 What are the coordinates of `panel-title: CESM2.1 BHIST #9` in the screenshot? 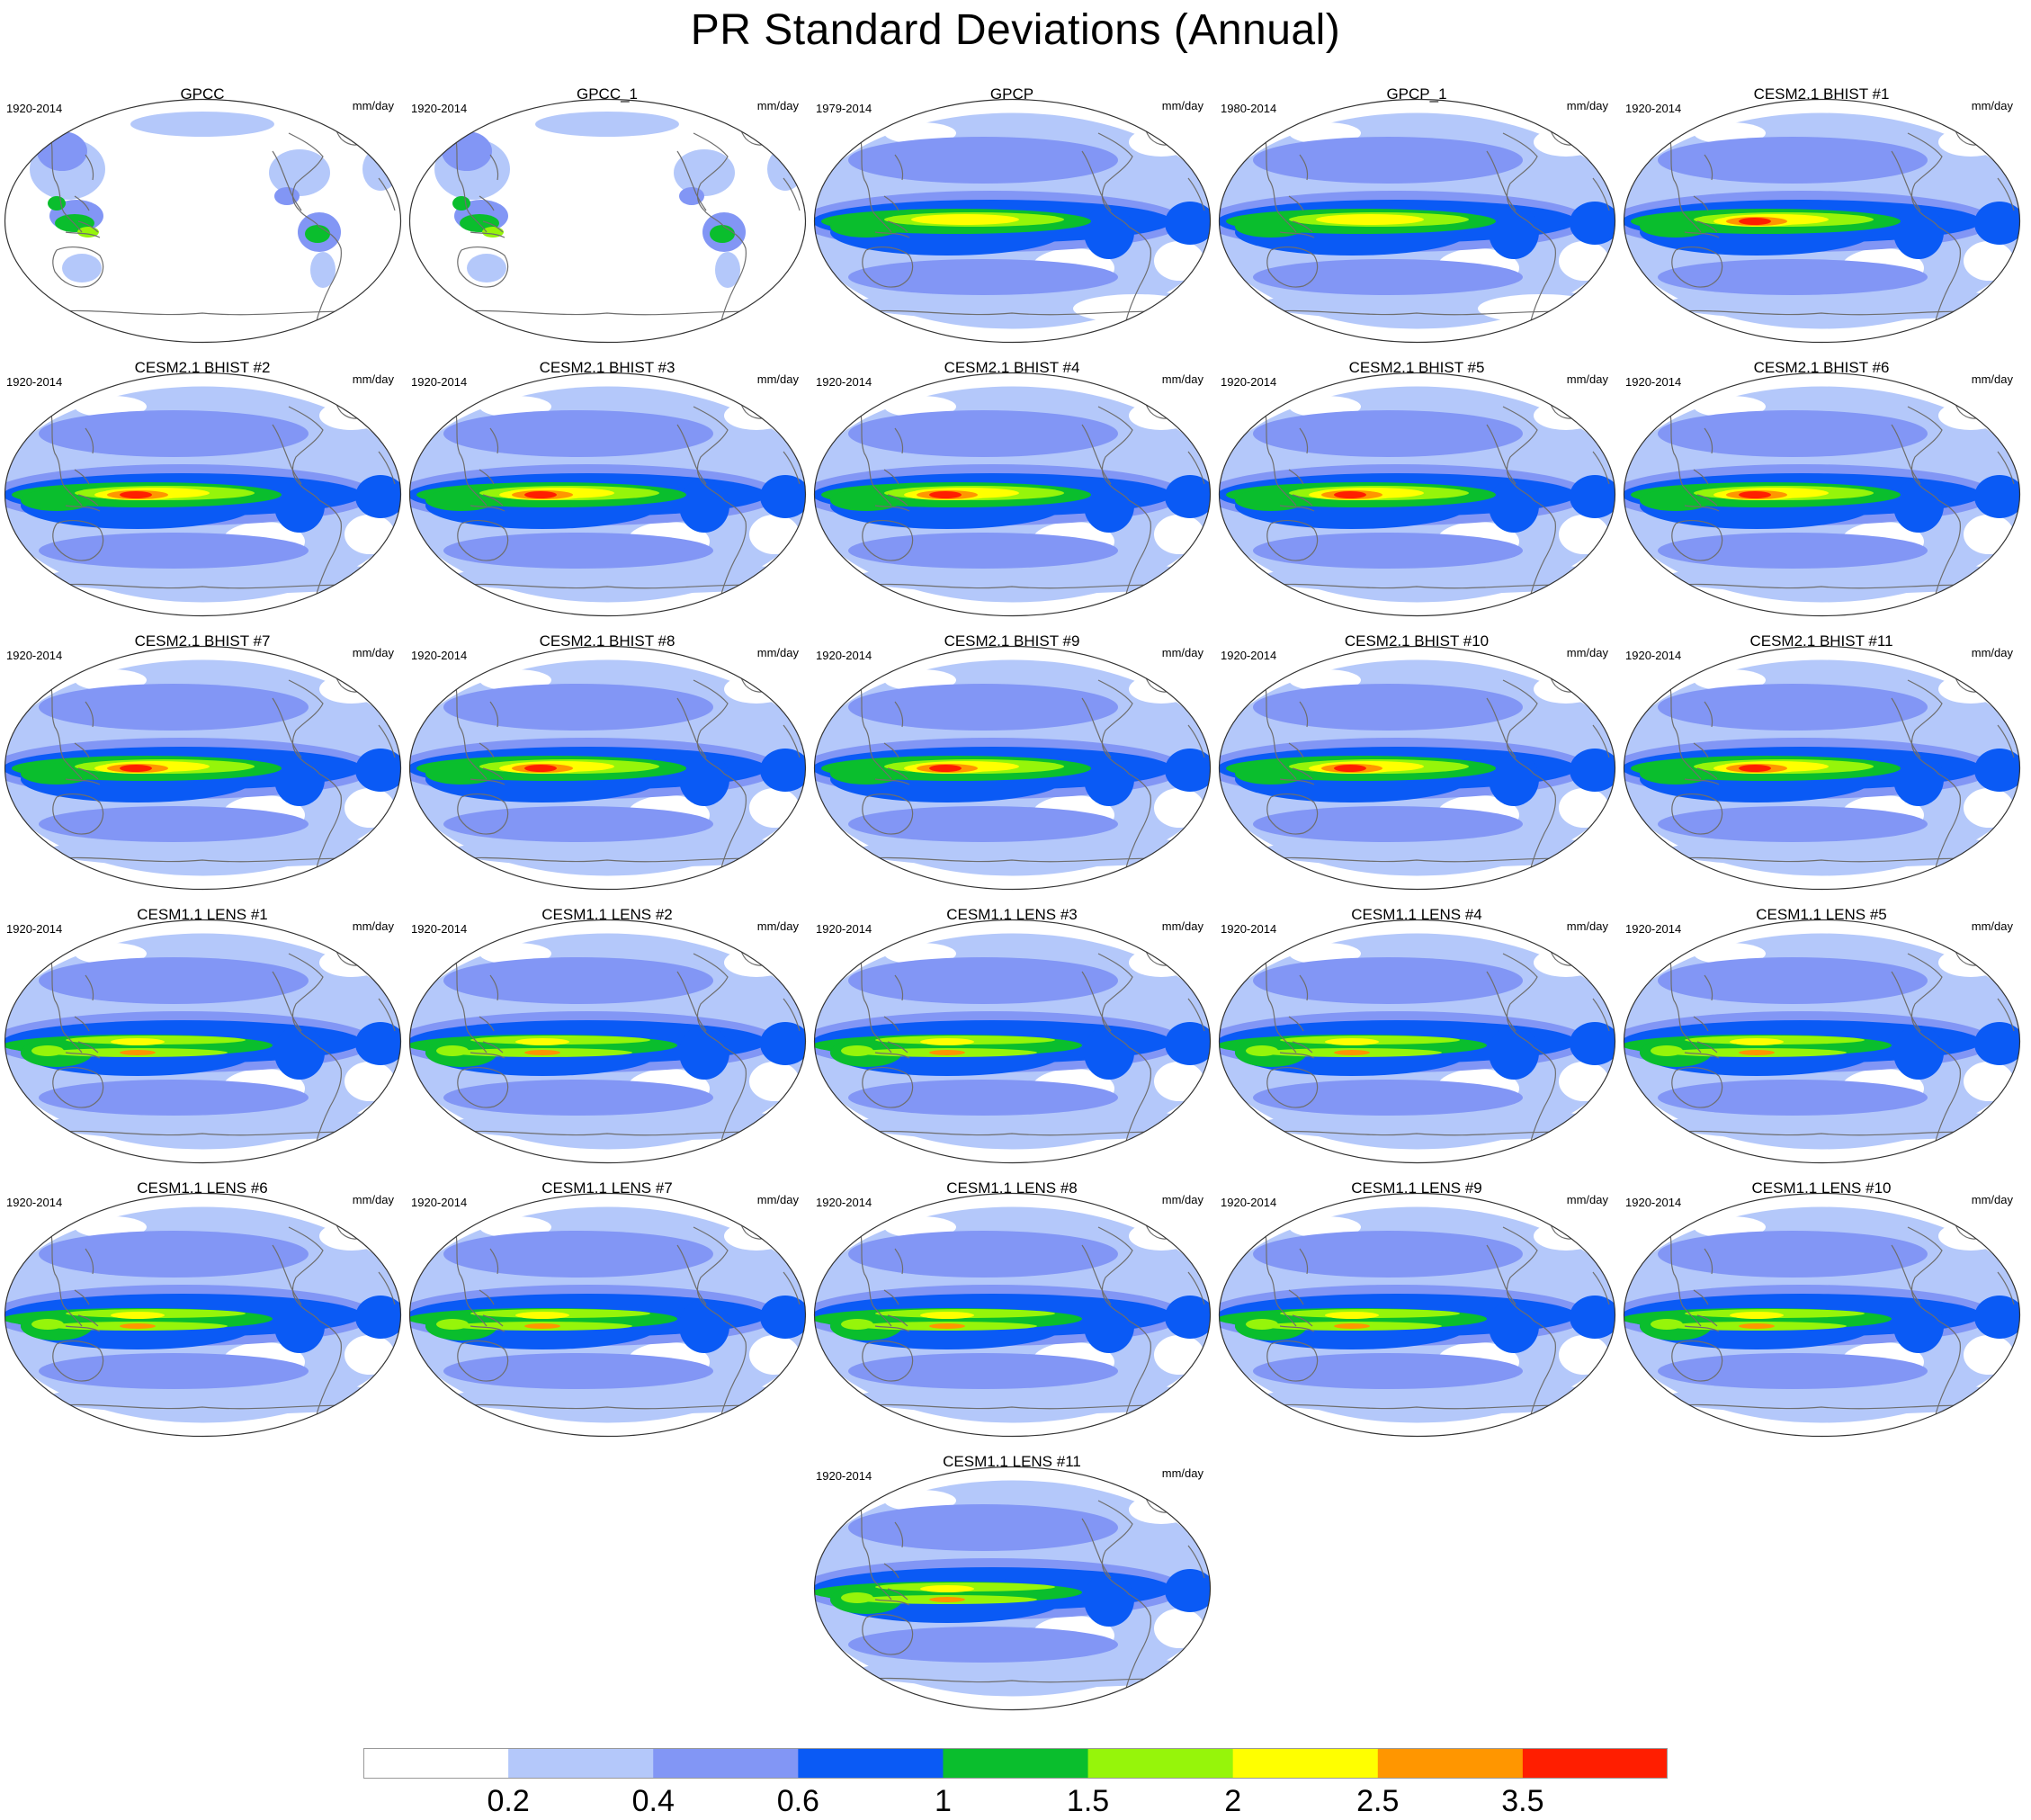 It's located at (1012, 641).